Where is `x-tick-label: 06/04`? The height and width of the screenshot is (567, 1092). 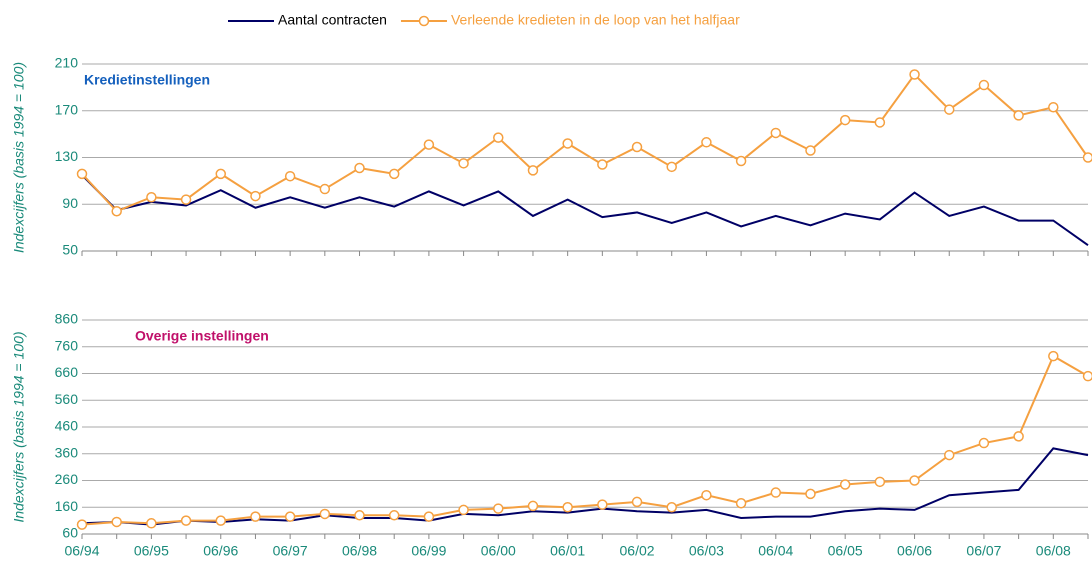 x-tick-label: 06/04 is located at coordinates (775, 551).